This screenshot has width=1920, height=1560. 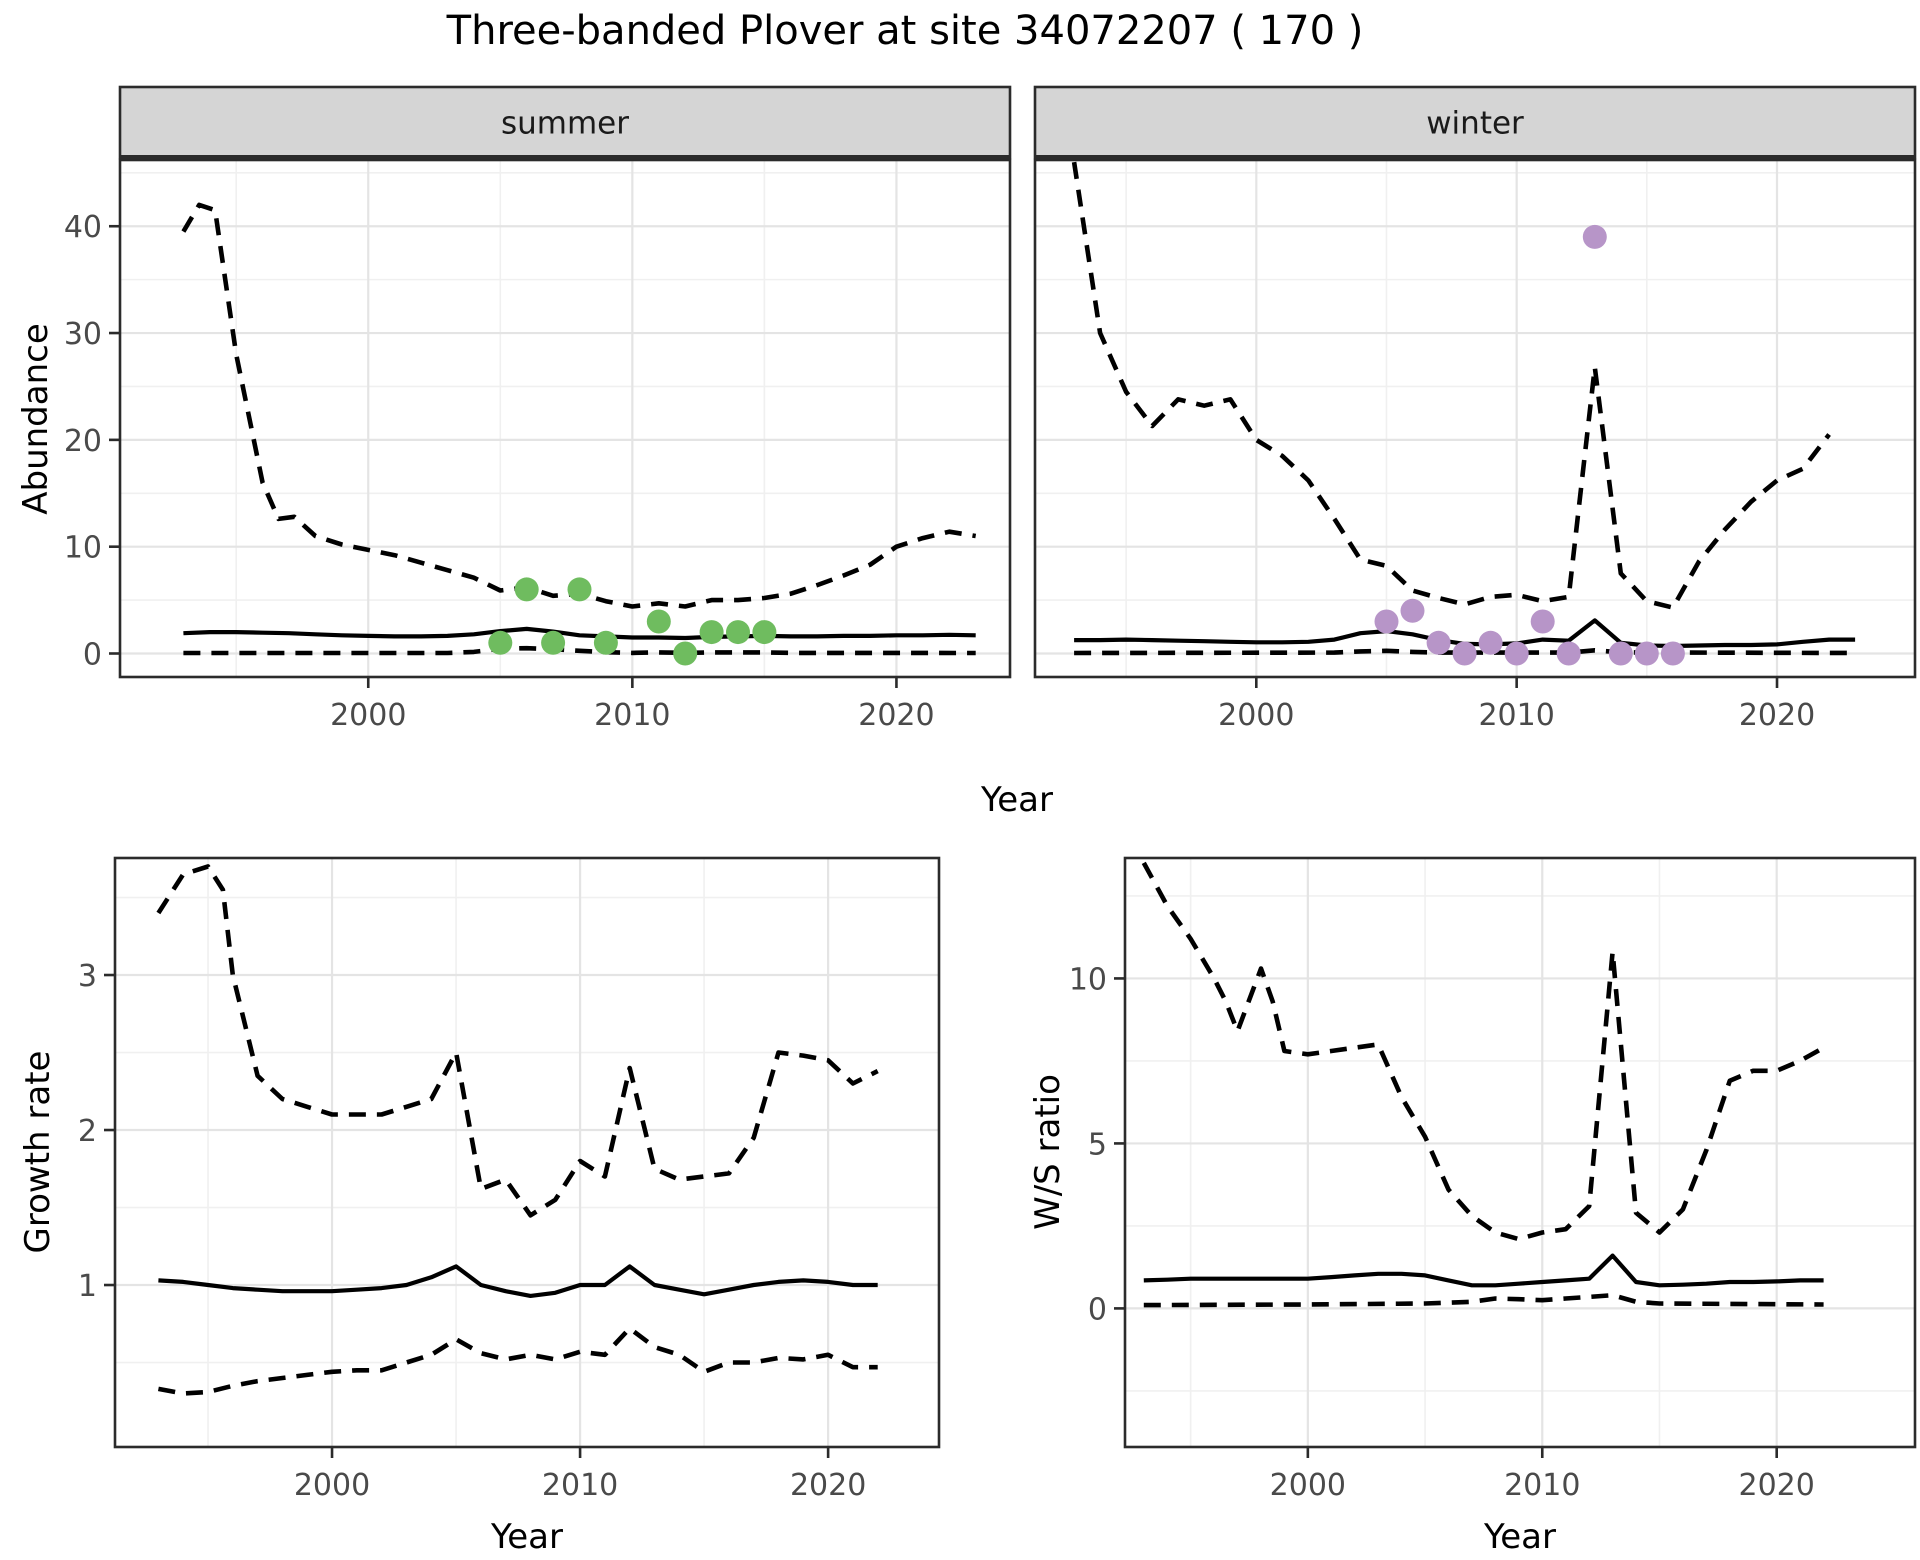 I want to click on abundance-winter-series-group, so click(x=1463, y=413).